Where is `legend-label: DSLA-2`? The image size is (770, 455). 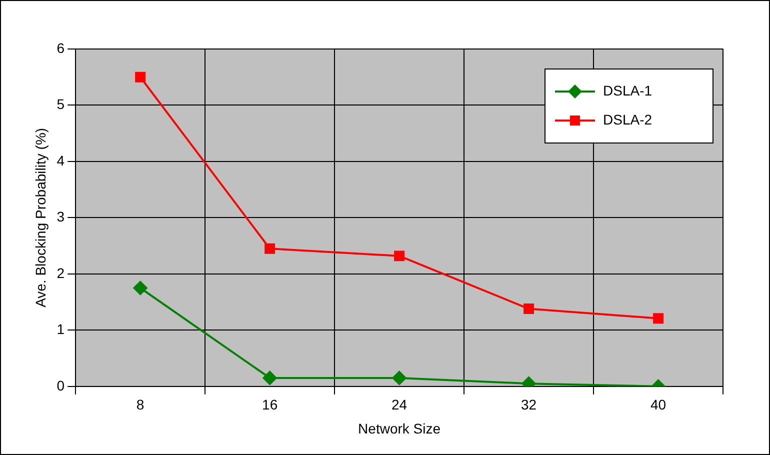
legend-label: DSLA-2 is located at coordinates (627, 119).